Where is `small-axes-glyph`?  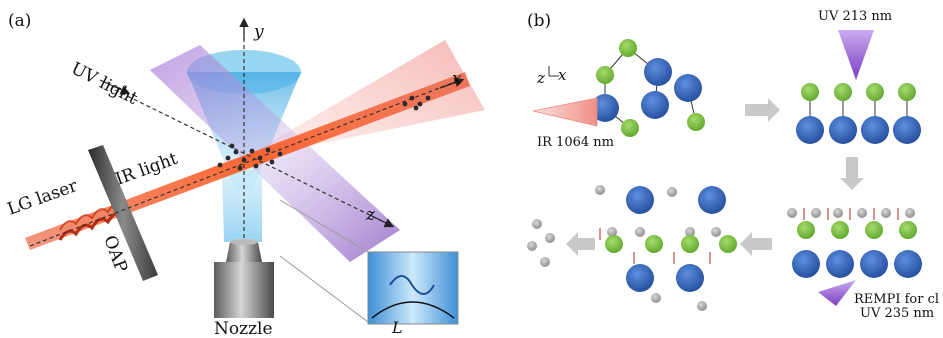
small-axes-glyph is located at coordinates (553, 71).